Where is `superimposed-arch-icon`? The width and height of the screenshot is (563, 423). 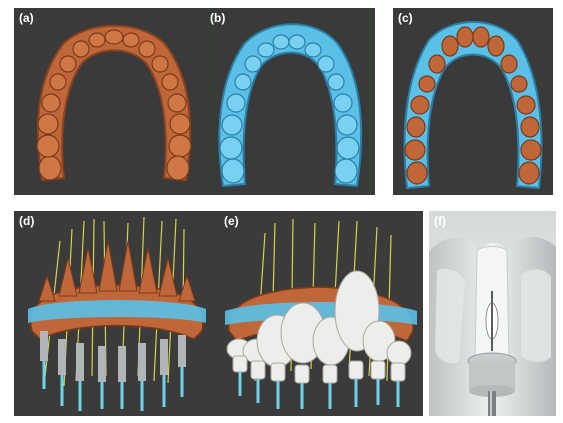 superimposed-arch-icon is located at coordinates (473, 101).